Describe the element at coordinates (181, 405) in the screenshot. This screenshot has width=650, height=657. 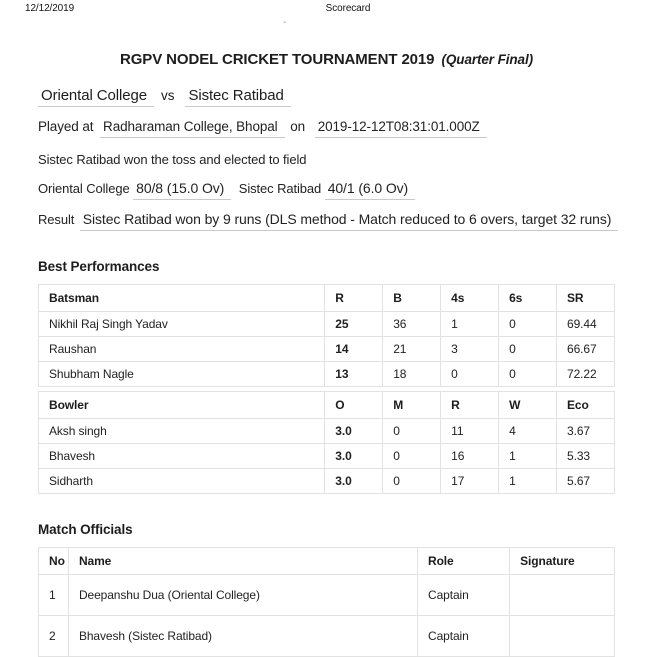
I see `col-header-bowler: Bowler` at that location.